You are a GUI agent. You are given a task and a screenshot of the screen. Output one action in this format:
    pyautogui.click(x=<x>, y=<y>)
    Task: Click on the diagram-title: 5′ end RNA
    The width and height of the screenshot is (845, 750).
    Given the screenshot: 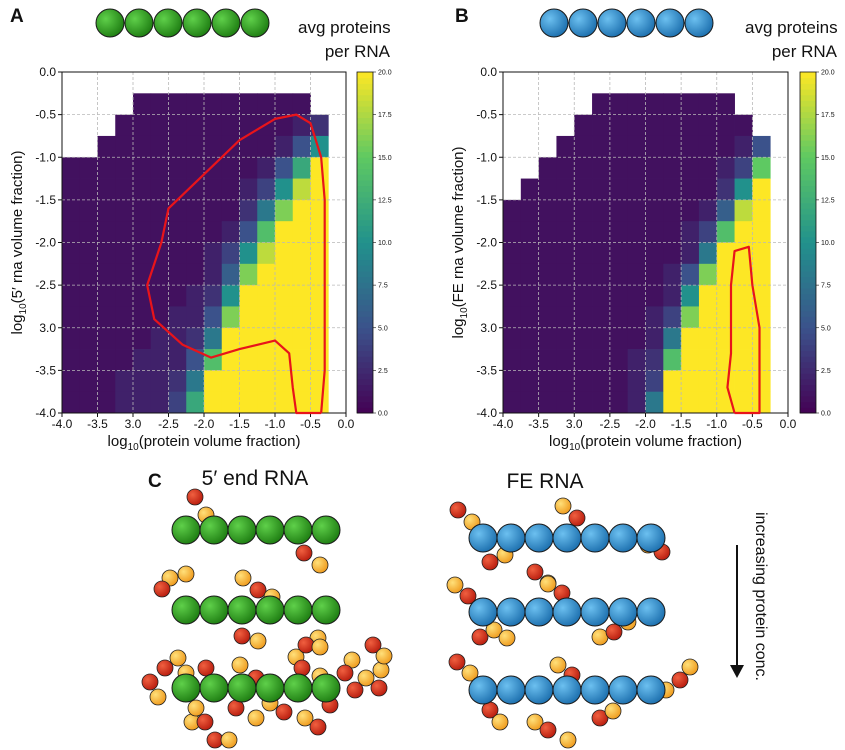 What is the action you would take?
    pyautogui.click(x=255, y=478)
    